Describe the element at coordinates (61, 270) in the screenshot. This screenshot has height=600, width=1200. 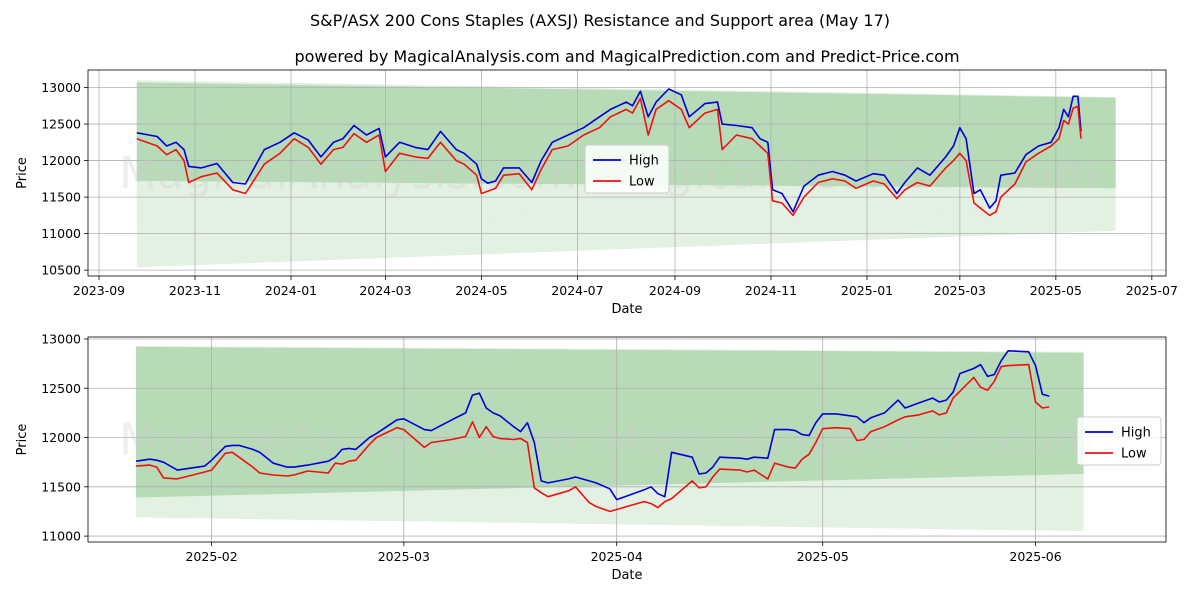
I see `y-tick-label: 10500` at that location.